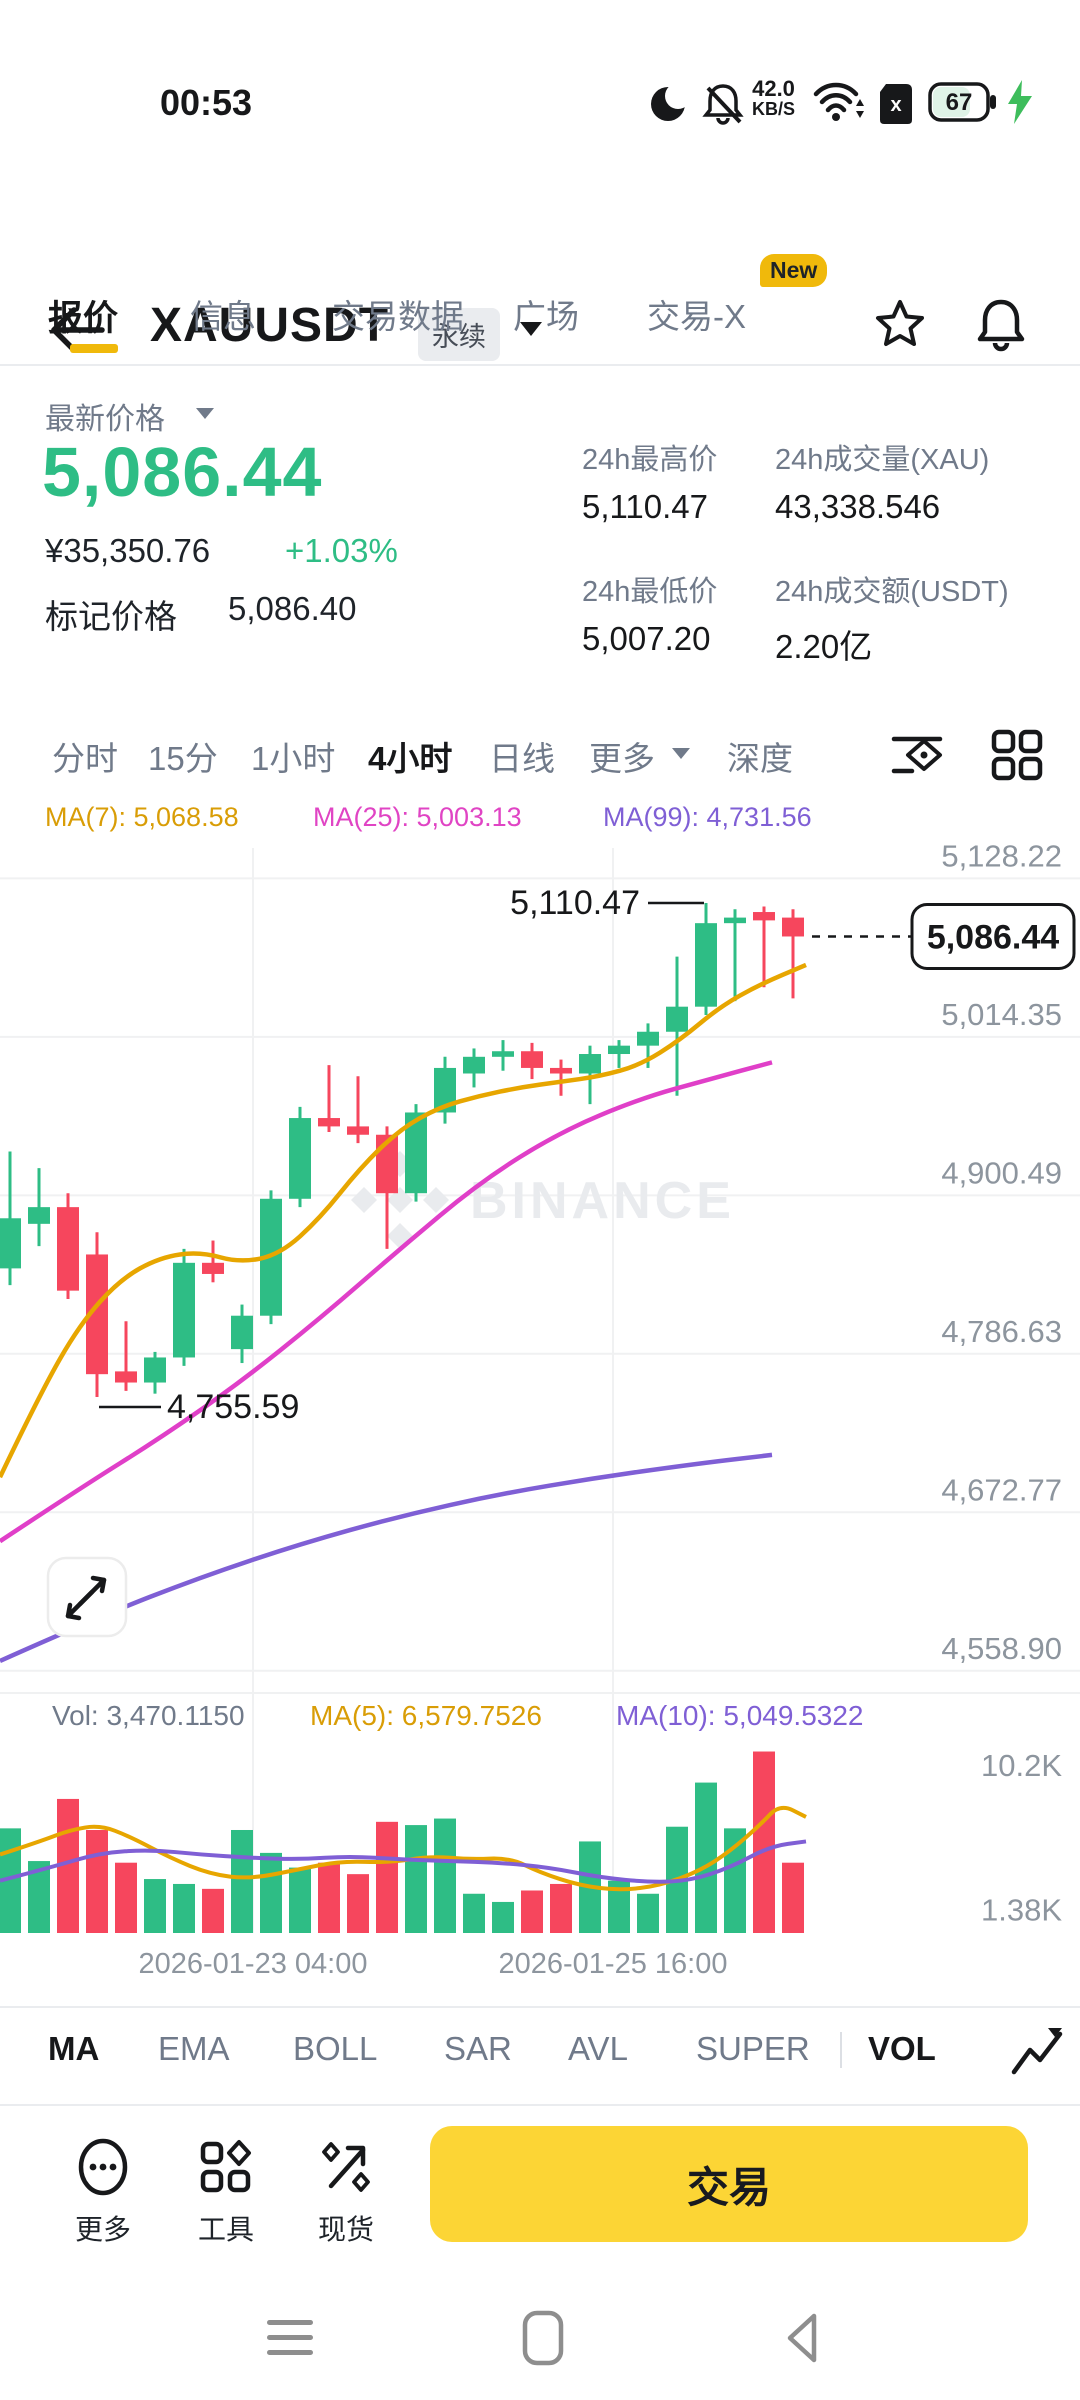  I want to click on spot-button: 现货, so click(346, 2192).